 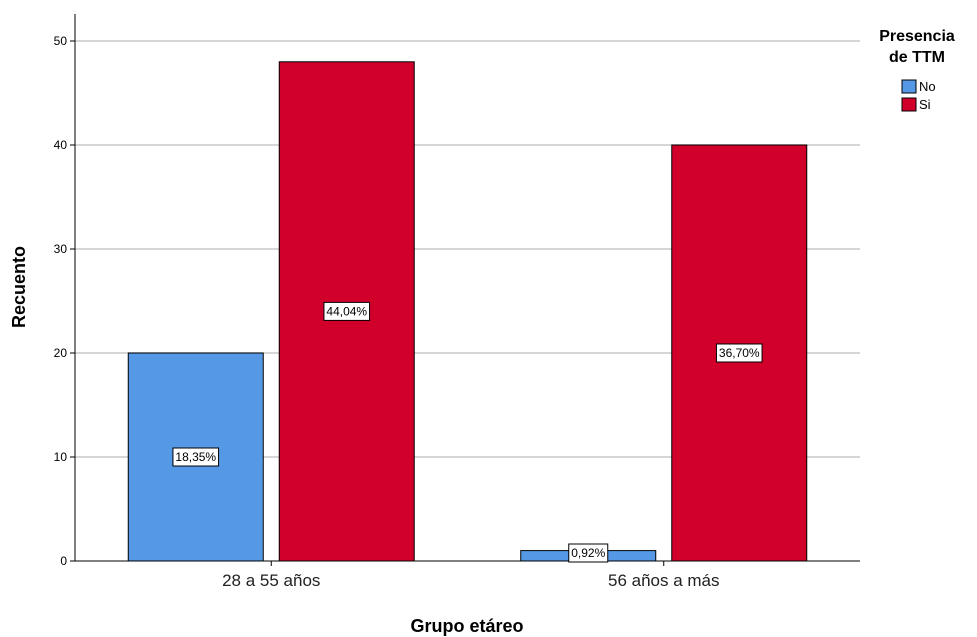 I want to click on data-label-text: 44,04%, so click(x=346, y=311).